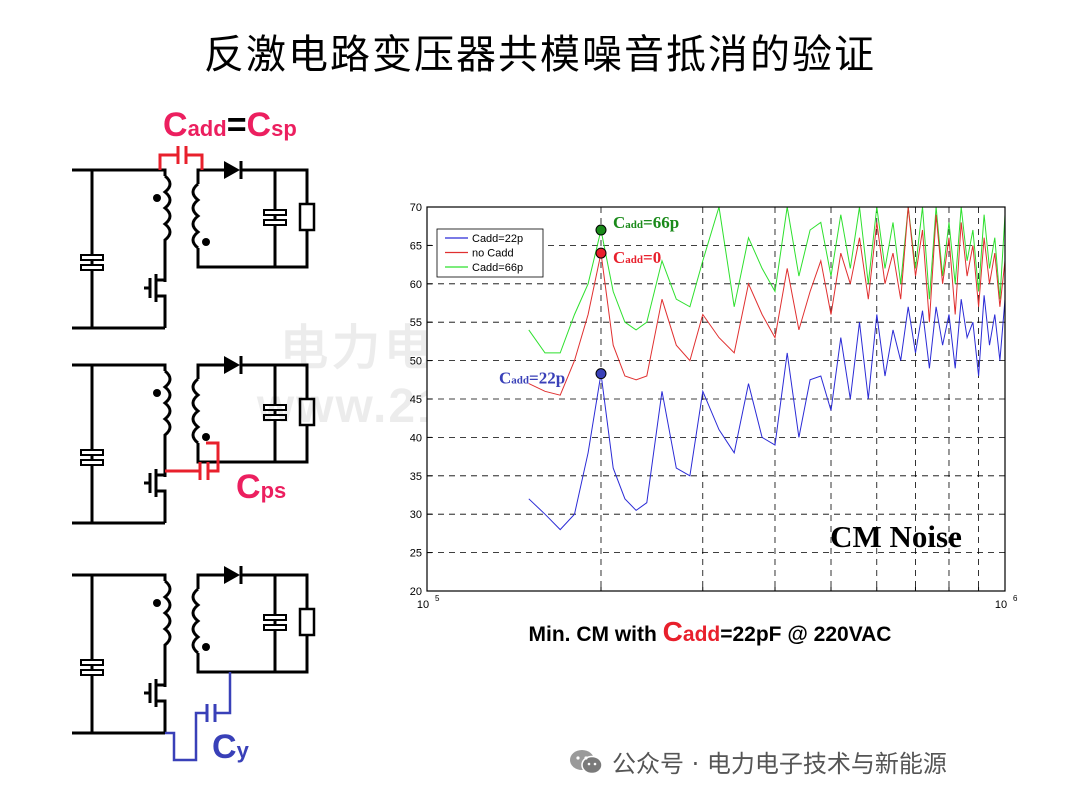 This screenshot has height=804, width=1080. Describe the element at coordinates (416, 323) in the screenshot. I see `y-tick-label: 55` at that location.